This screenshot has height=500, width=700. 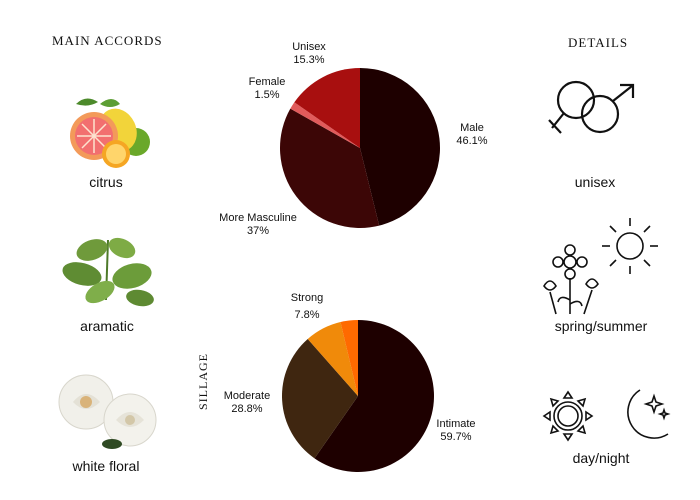 I want to click on slice-label-moderate: Moderate 28.8%, so click(x=247, y=402).